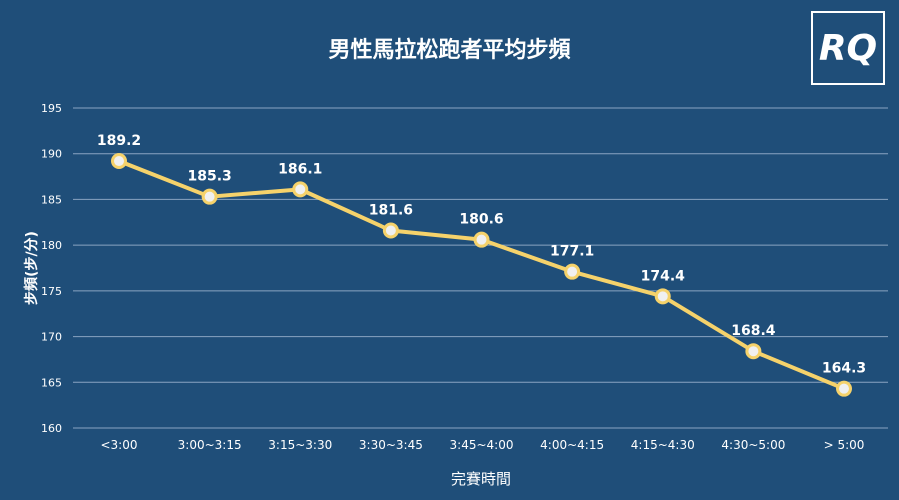 The height and width of the screenshot is (500, 899). What do you see at coordinates (51, 337) in the screenshot?
I see `y-tick-label: 170` at bounding box center [51, 337].